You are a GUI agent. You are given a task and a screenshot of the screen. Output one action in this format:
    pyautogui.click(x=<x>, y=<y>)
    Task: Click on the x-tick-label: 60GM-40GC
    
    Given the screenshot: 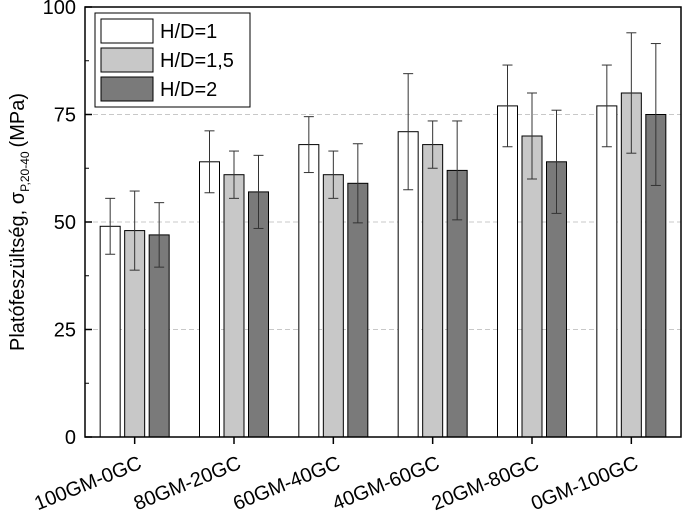 What is the action you would take?
    pyautogui.click(x=286, y=483)
    